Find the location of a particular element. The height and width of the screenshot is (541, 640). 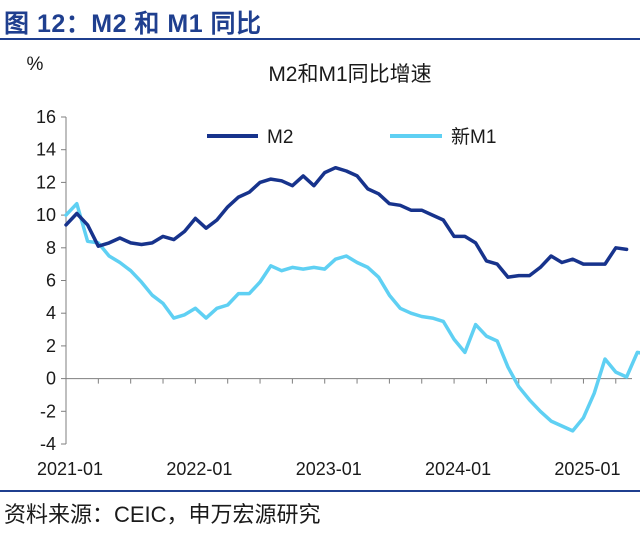

x-tick-label: 2024-01 is located at coordinates (458, 469).